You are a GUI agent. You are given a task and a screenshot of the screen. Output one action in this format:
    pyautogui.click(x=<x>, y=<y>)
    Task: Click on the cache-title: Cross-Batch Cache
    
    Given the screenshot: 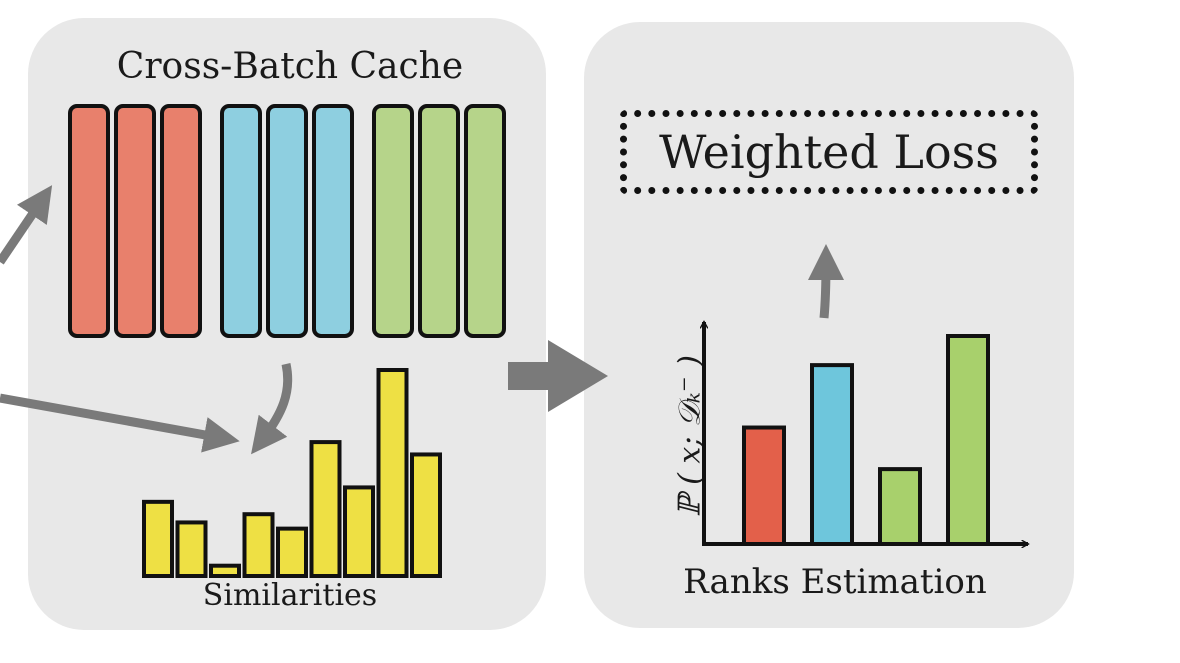 What is the action you would take?
    pyautogui.click(x=290, y=66)
    